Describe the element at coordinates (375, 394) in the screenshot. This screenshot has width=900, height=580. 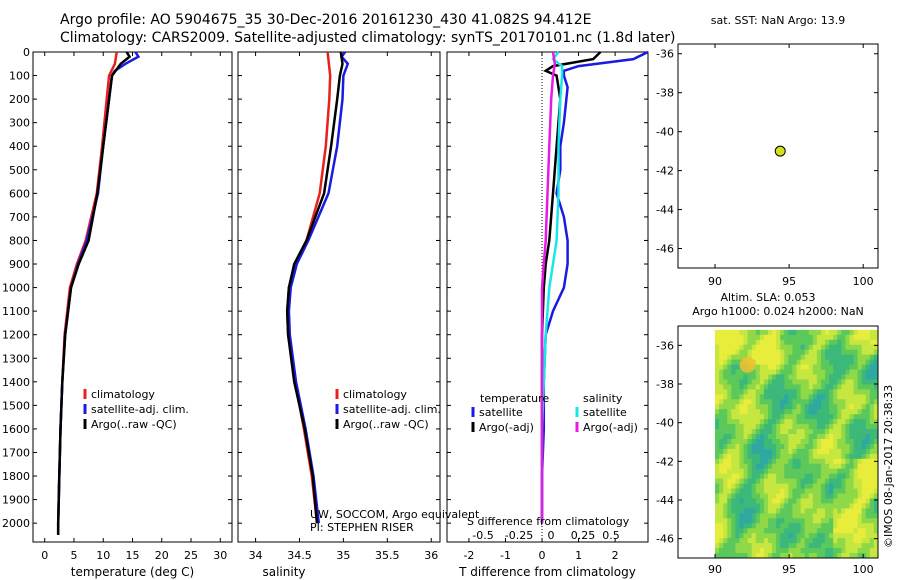
I see `legend-label: climatology` at that location.